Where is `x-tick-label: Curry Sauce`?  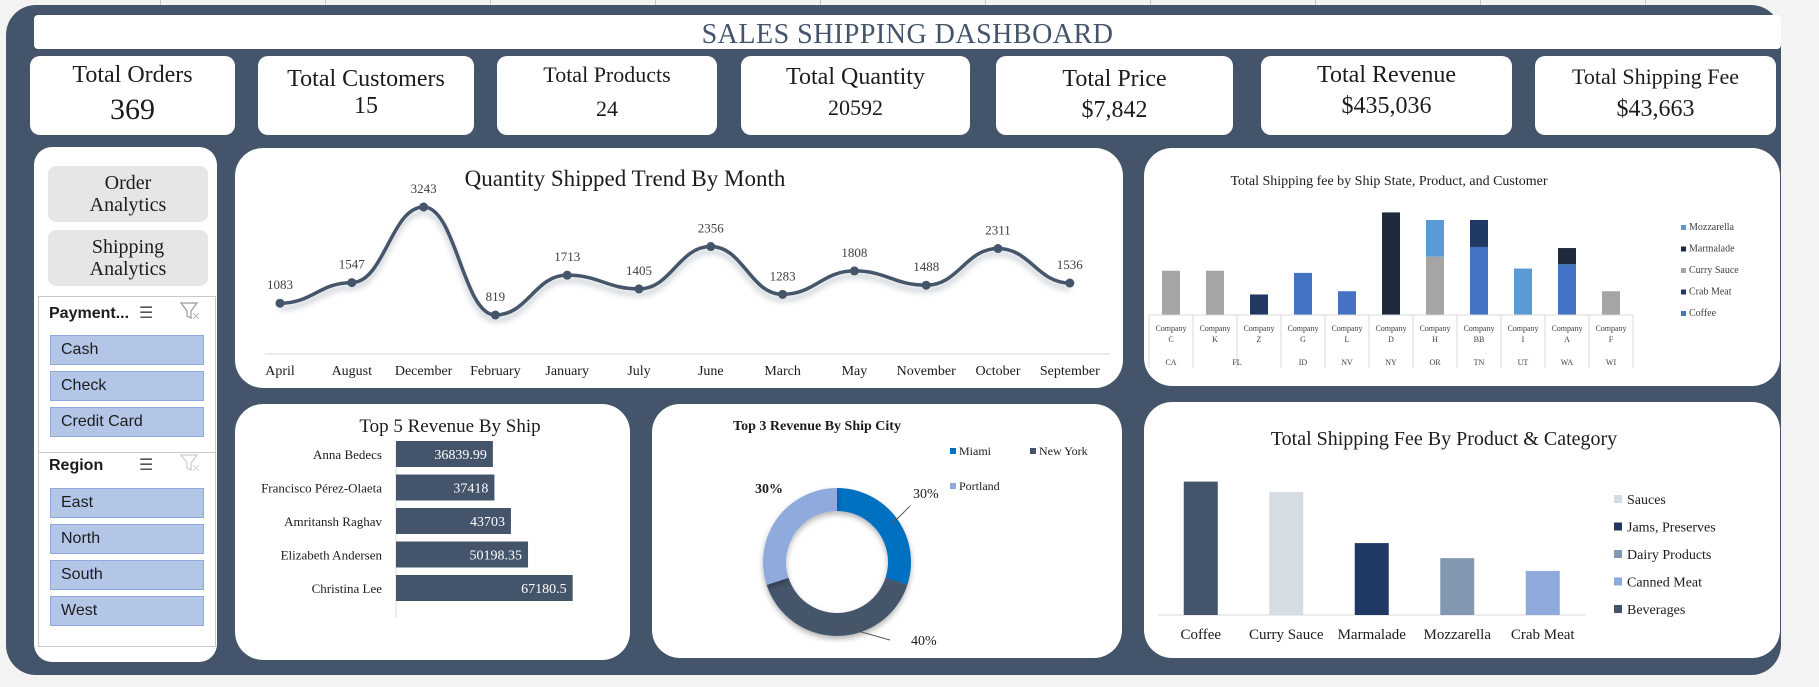
x-tick-label: Curry Sauce is located at coordinates (1286, 635).